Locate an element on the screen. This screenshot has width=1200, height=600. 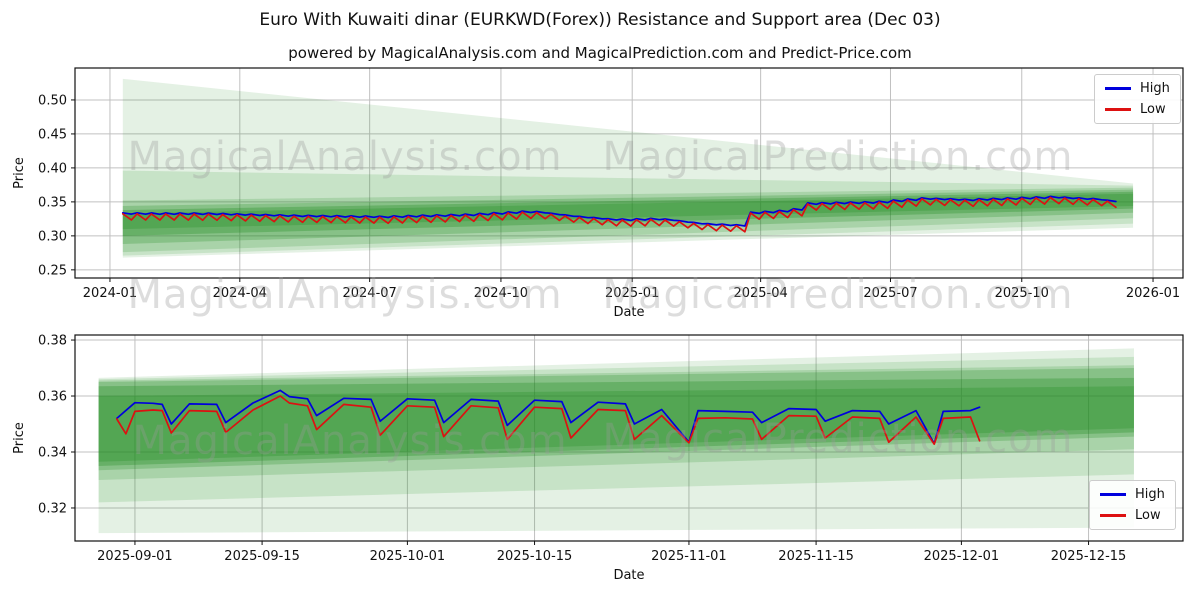
y-tick-label: 0.45 is located at coordinates (52, 134).